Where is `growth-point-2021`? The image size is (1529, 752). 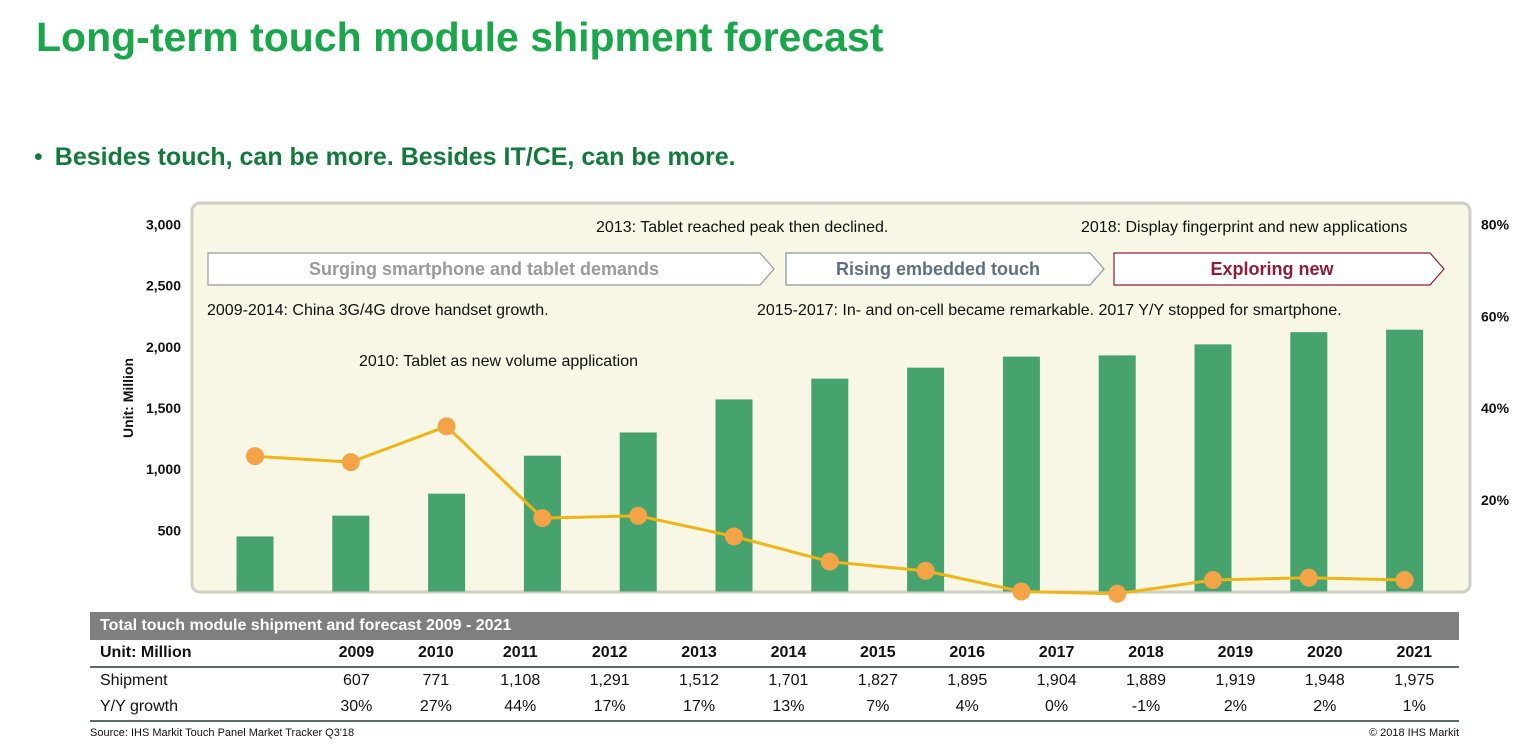
growth-point-2021 is located at coordinates (1404, 580).